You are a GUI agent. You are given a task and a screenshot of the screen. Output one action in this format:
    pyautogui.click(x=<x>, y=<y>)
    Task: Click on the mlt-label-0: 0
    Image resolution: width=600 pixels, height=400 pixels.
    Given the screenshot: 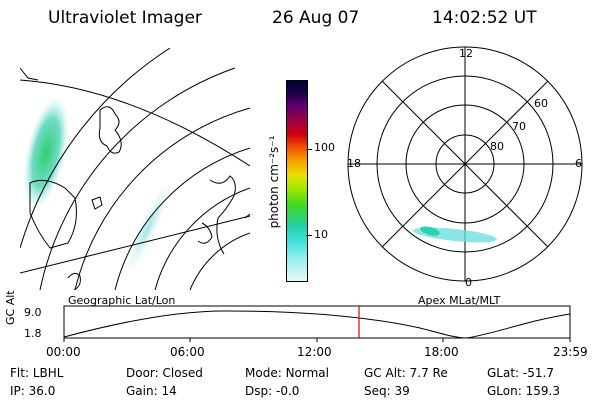 What is the action you would take?
    pyautogui.click(x=468, y=282)
    